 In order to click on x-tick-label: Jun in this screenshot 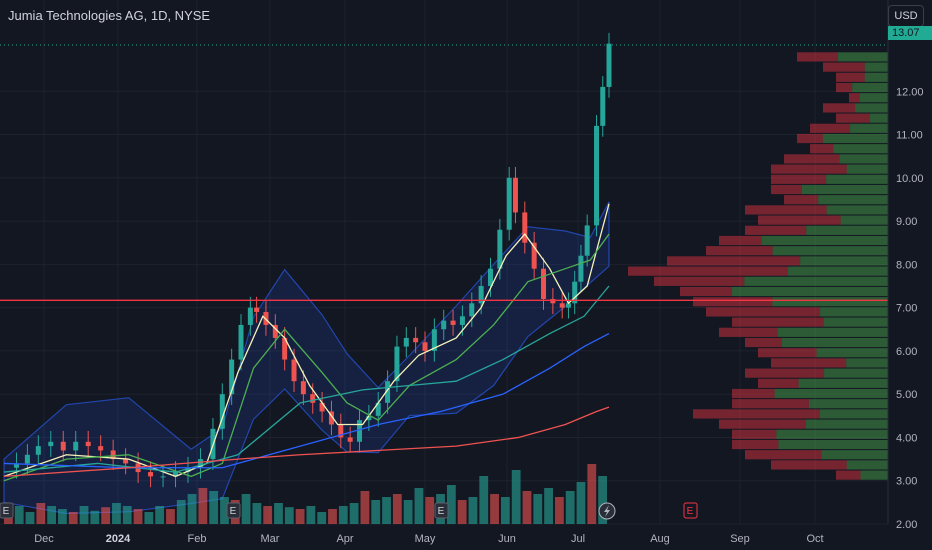, I will do `click(507, 539)`.